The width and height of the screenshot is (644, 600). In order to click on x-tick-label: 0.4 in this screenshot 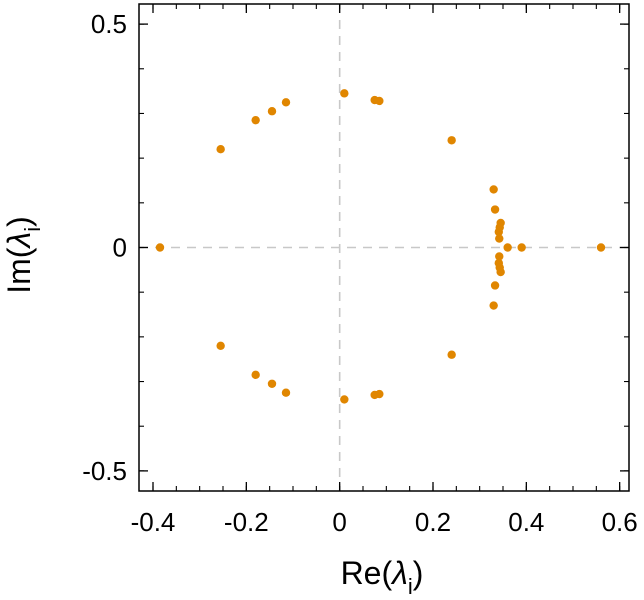, I will do `click(526, 522)`.